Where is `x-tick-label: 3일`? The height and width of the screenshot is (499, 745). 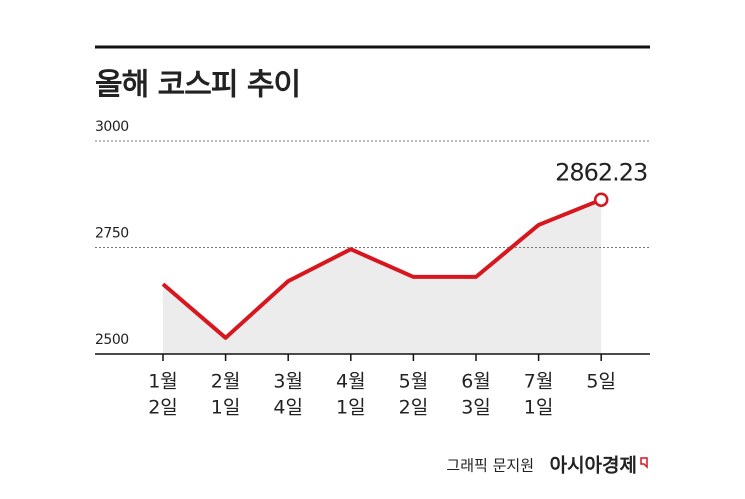
x-tick-label: 3일 is located at coordinates (476, 408).